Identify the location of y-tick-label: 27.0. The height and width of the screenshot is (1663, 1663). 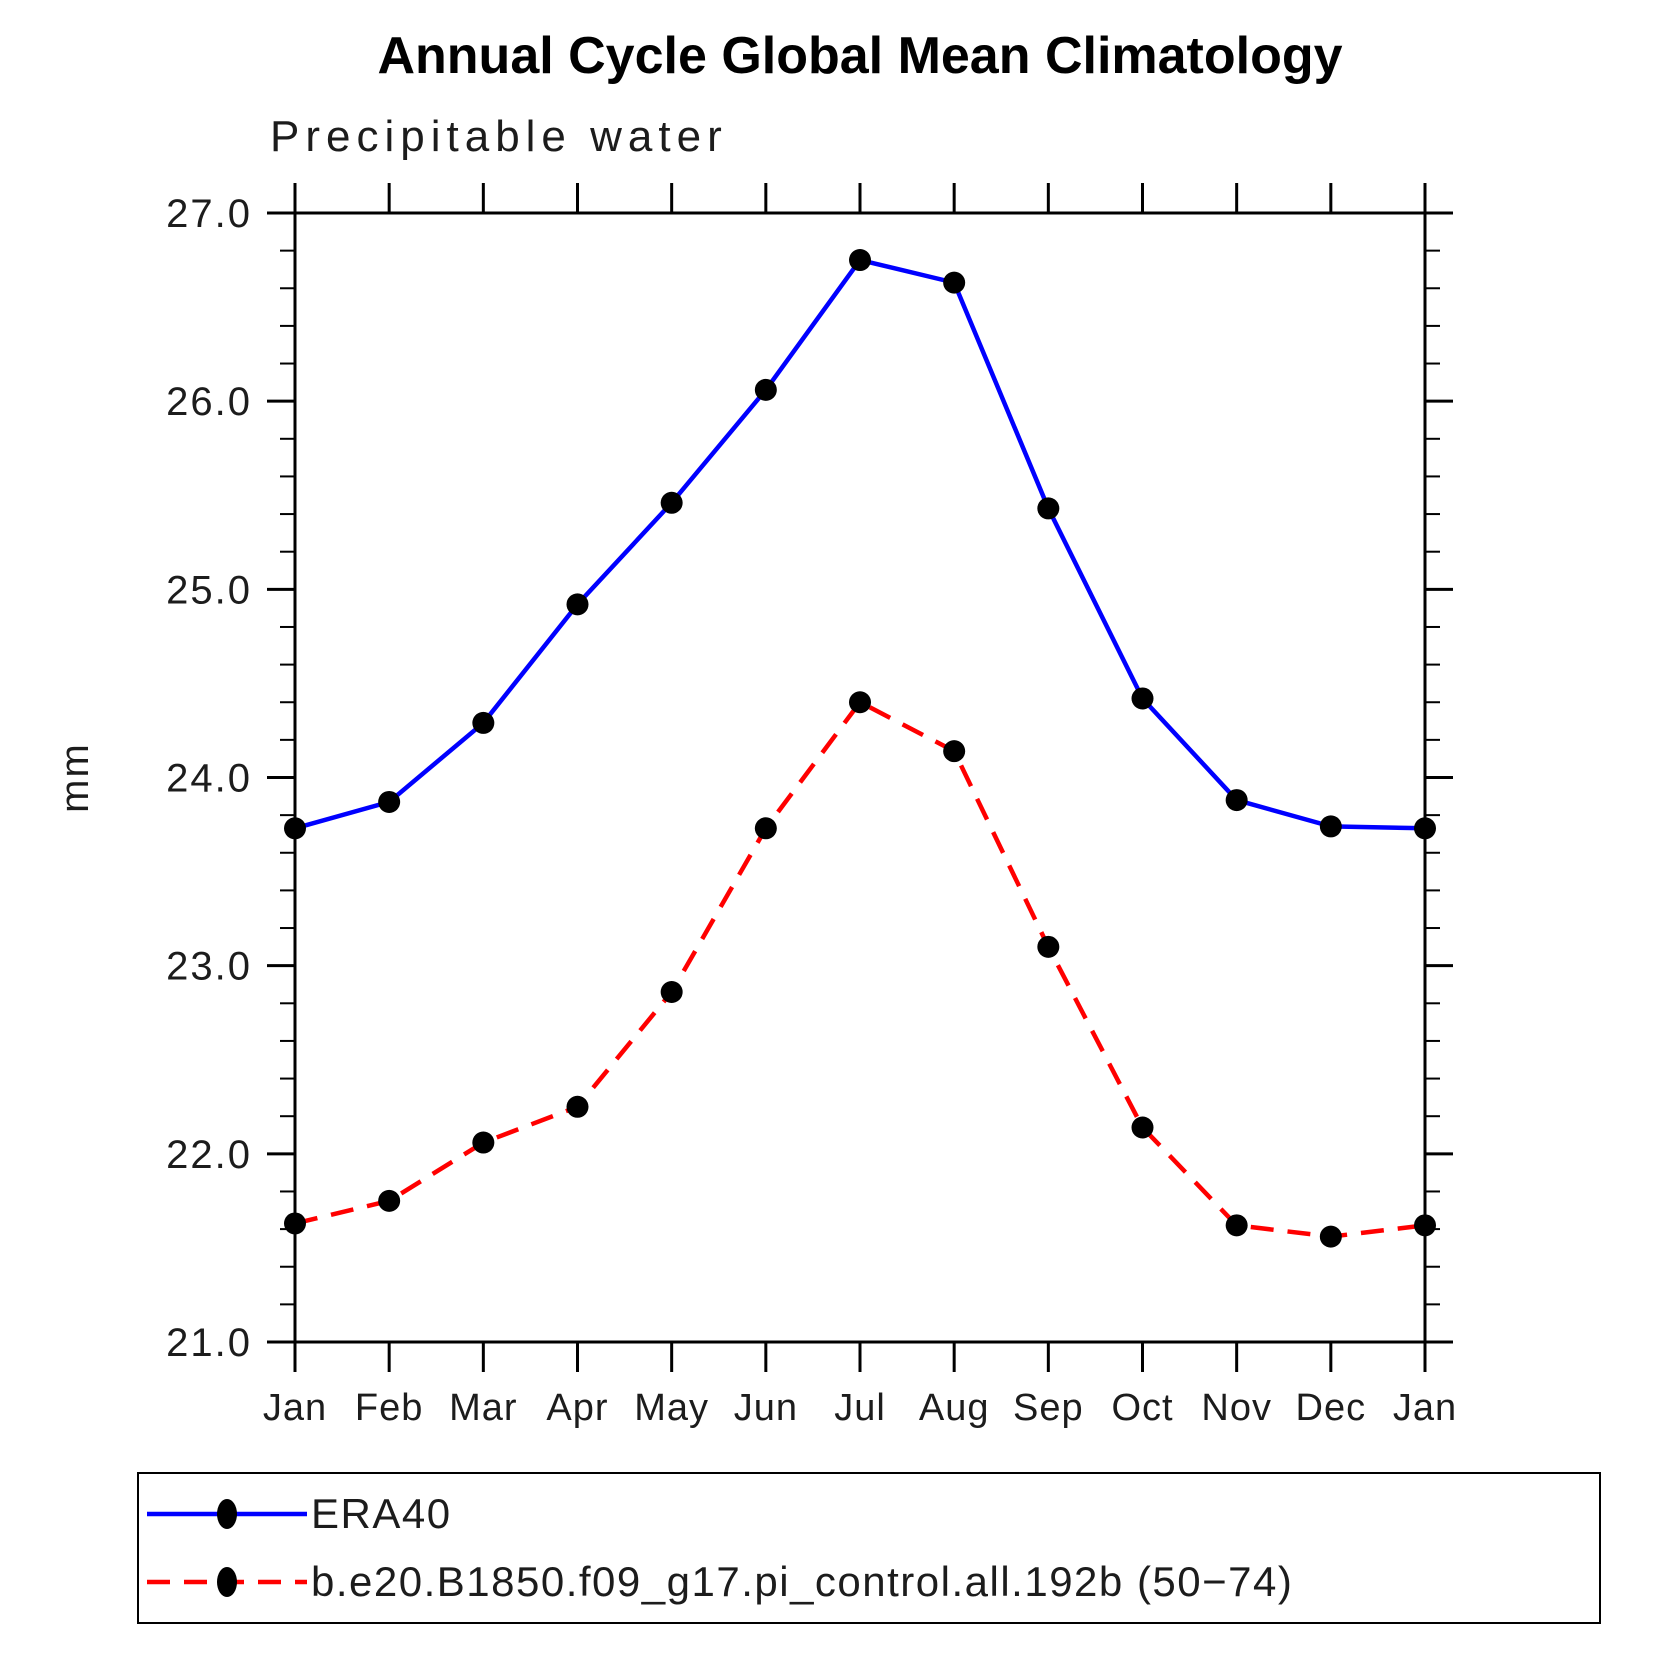
(209, 214).